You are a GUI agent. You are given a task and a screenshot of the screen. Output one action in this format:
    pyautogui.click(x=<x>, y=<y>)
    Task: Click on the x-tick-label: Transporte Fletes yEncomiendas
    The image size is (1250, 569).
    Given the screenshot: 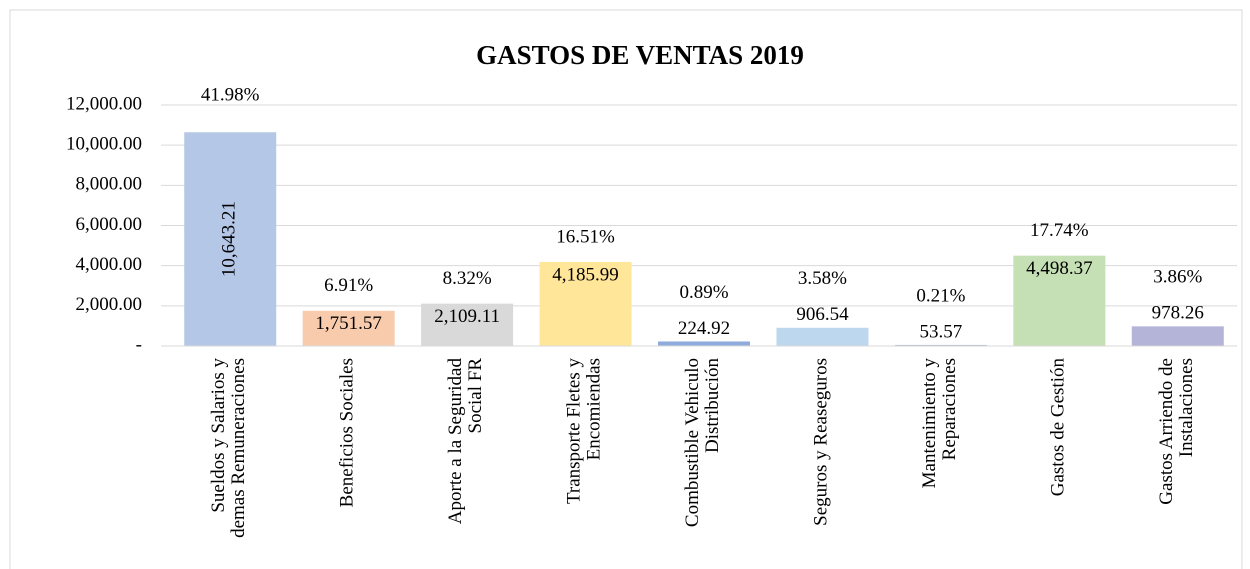 What is the action you would take?
    pyautogui.click(x=584, y=431)
    